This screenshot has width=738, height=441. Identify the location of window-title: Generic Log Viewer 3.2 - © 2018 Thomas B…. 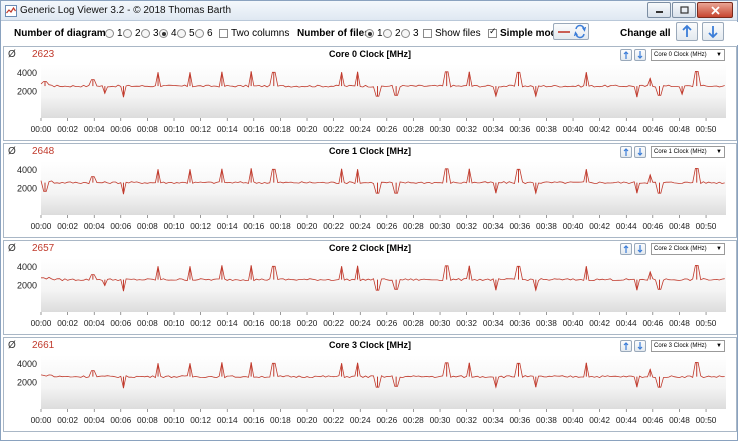
(126, 10).